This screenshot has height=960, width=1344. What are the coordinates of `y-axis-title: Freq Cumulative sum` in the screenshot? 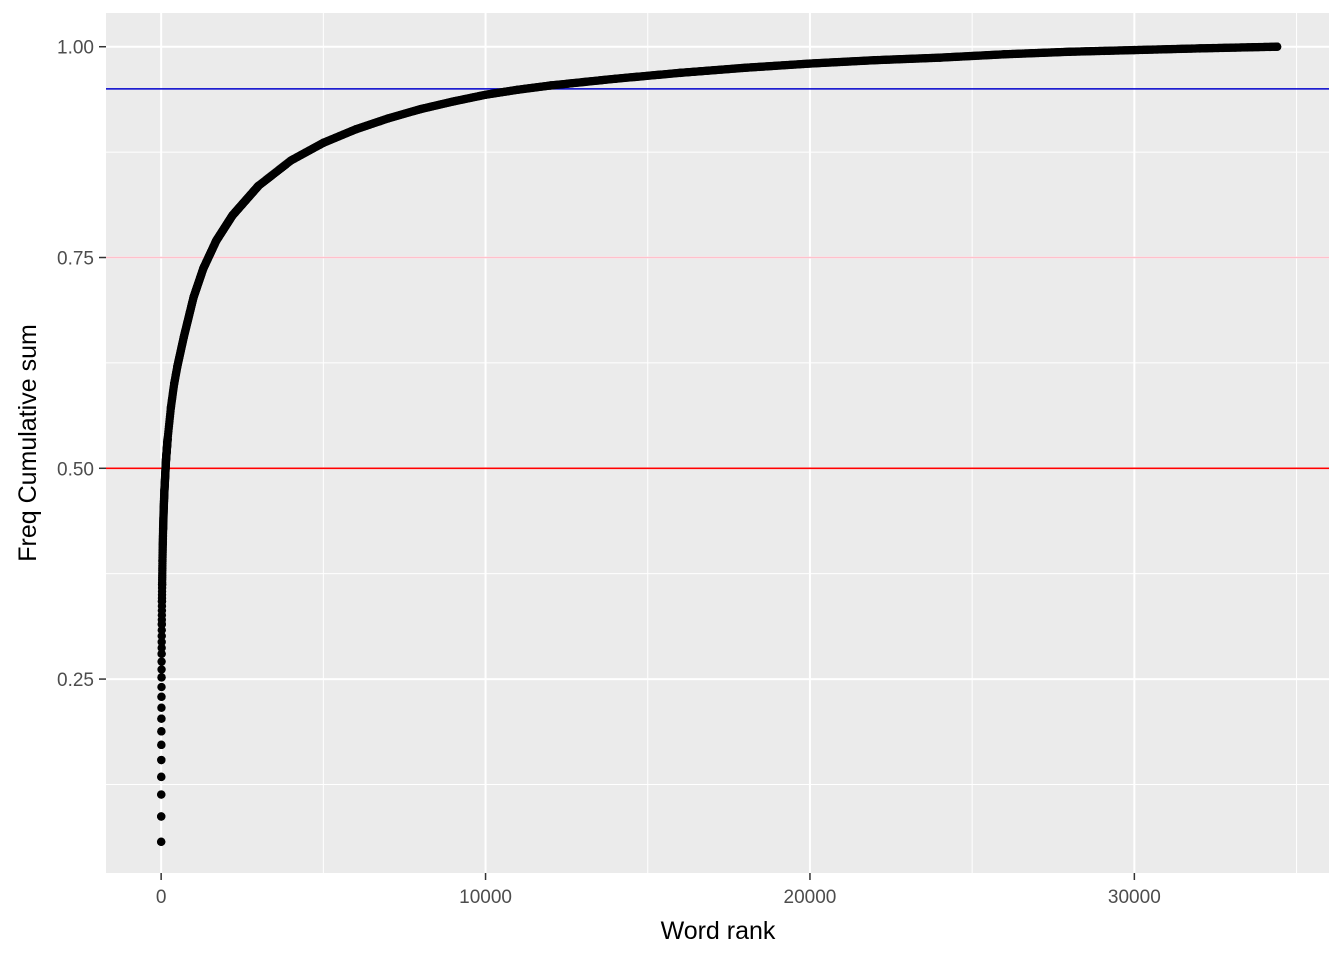 It's located at (28, 443).